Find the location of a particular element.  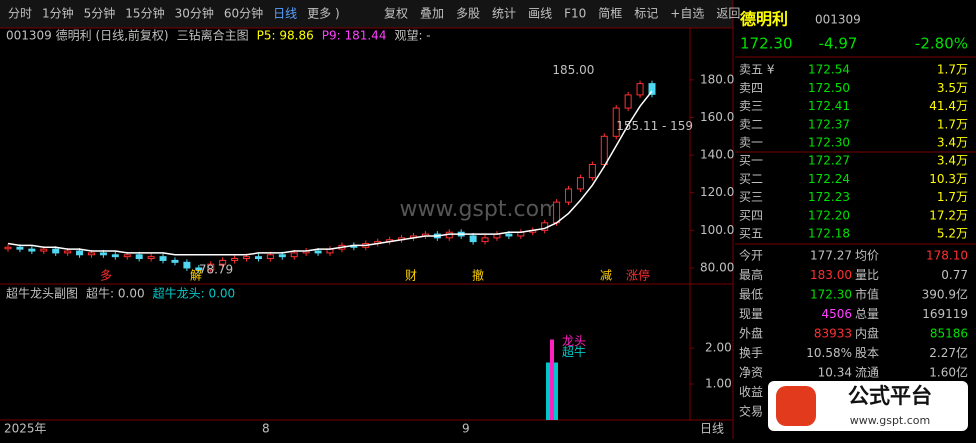

change-pct: -2.80% is located at coordinates (941, 44).